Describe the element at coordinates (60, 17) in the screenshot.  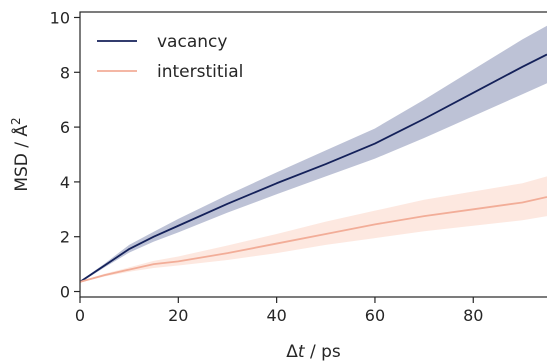
I see `y-tick-label: 10` at that location.